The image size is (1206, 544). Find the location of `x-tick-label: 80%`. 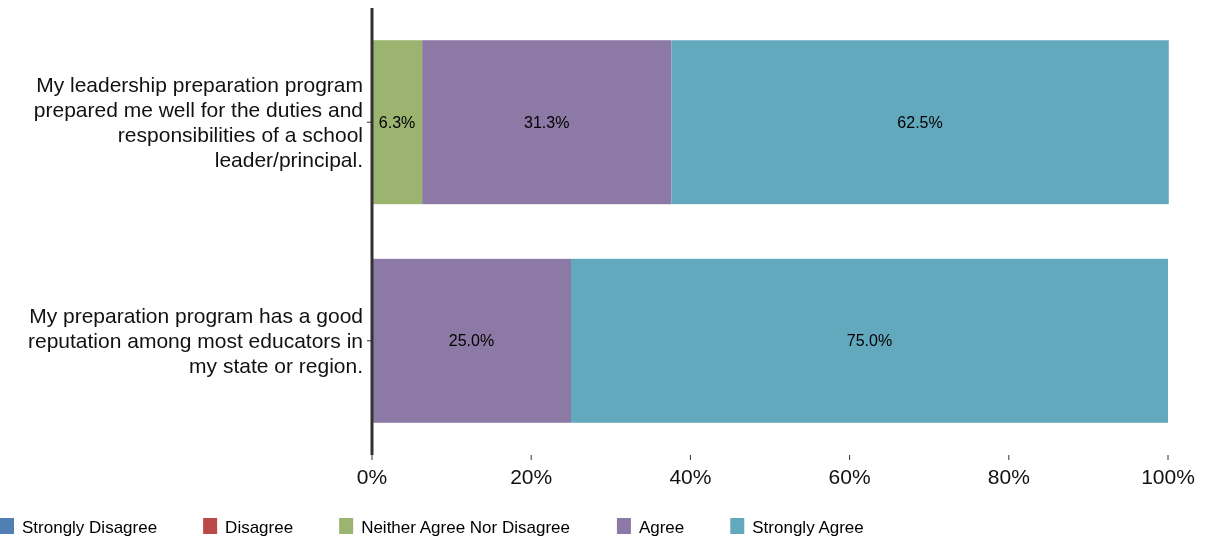

x-tick-label: 80% is located at coordinates (1008, 477).